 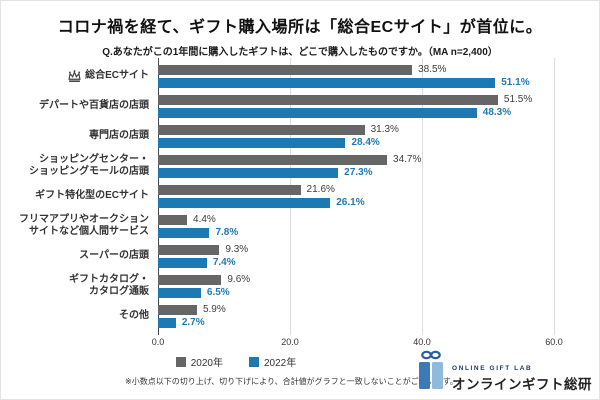 What do you see at coordinates (358, 172) in the screenshot?
I see `bar-value-label: 27.3%` at bounding box center [358, 172].